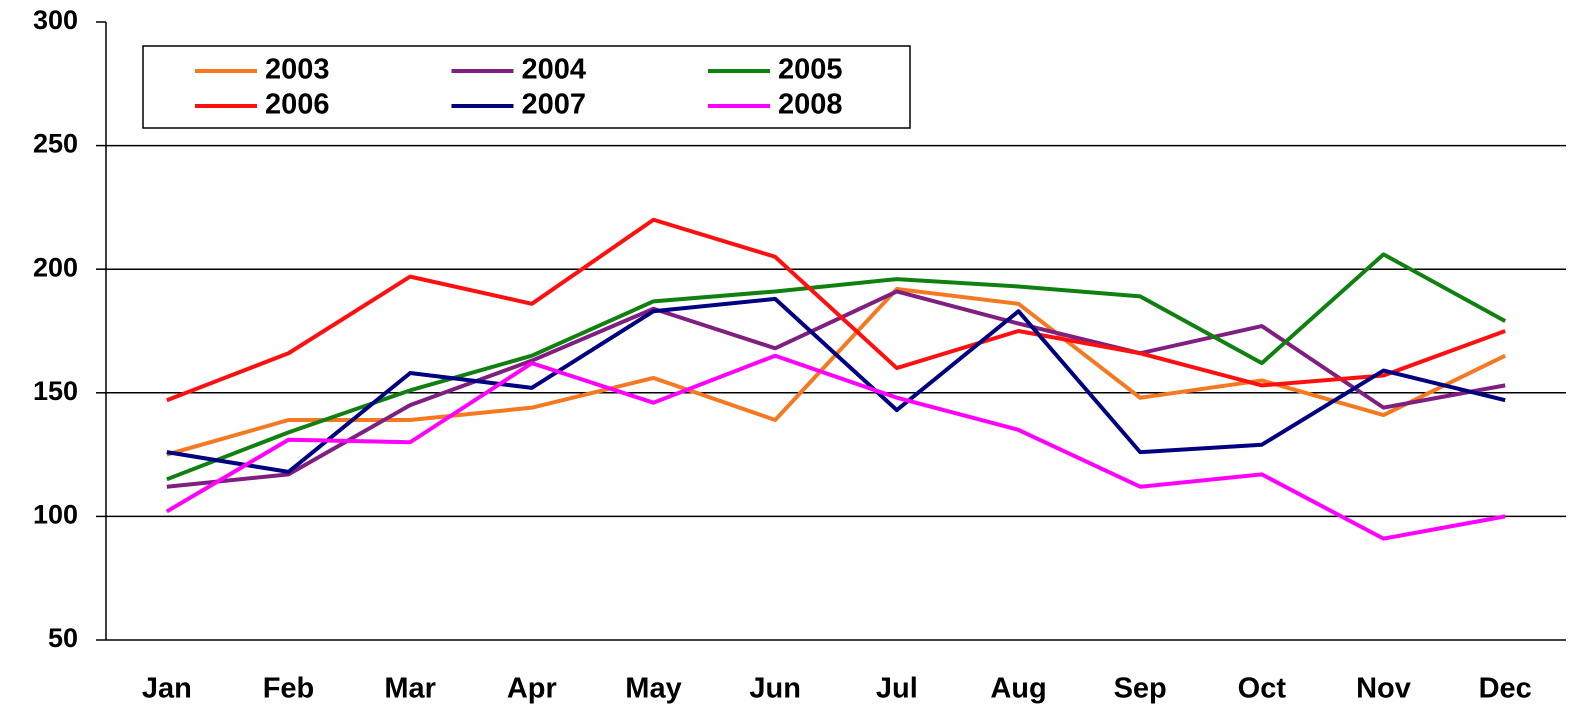  I want to click on legend-box, so click(526, 87).